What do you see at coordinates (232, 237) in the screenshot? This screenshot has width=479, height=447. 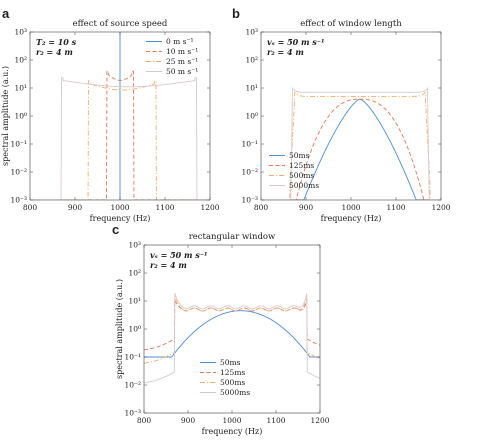 I see `chart-title: rectangular window` at bounding box center [232, 237].